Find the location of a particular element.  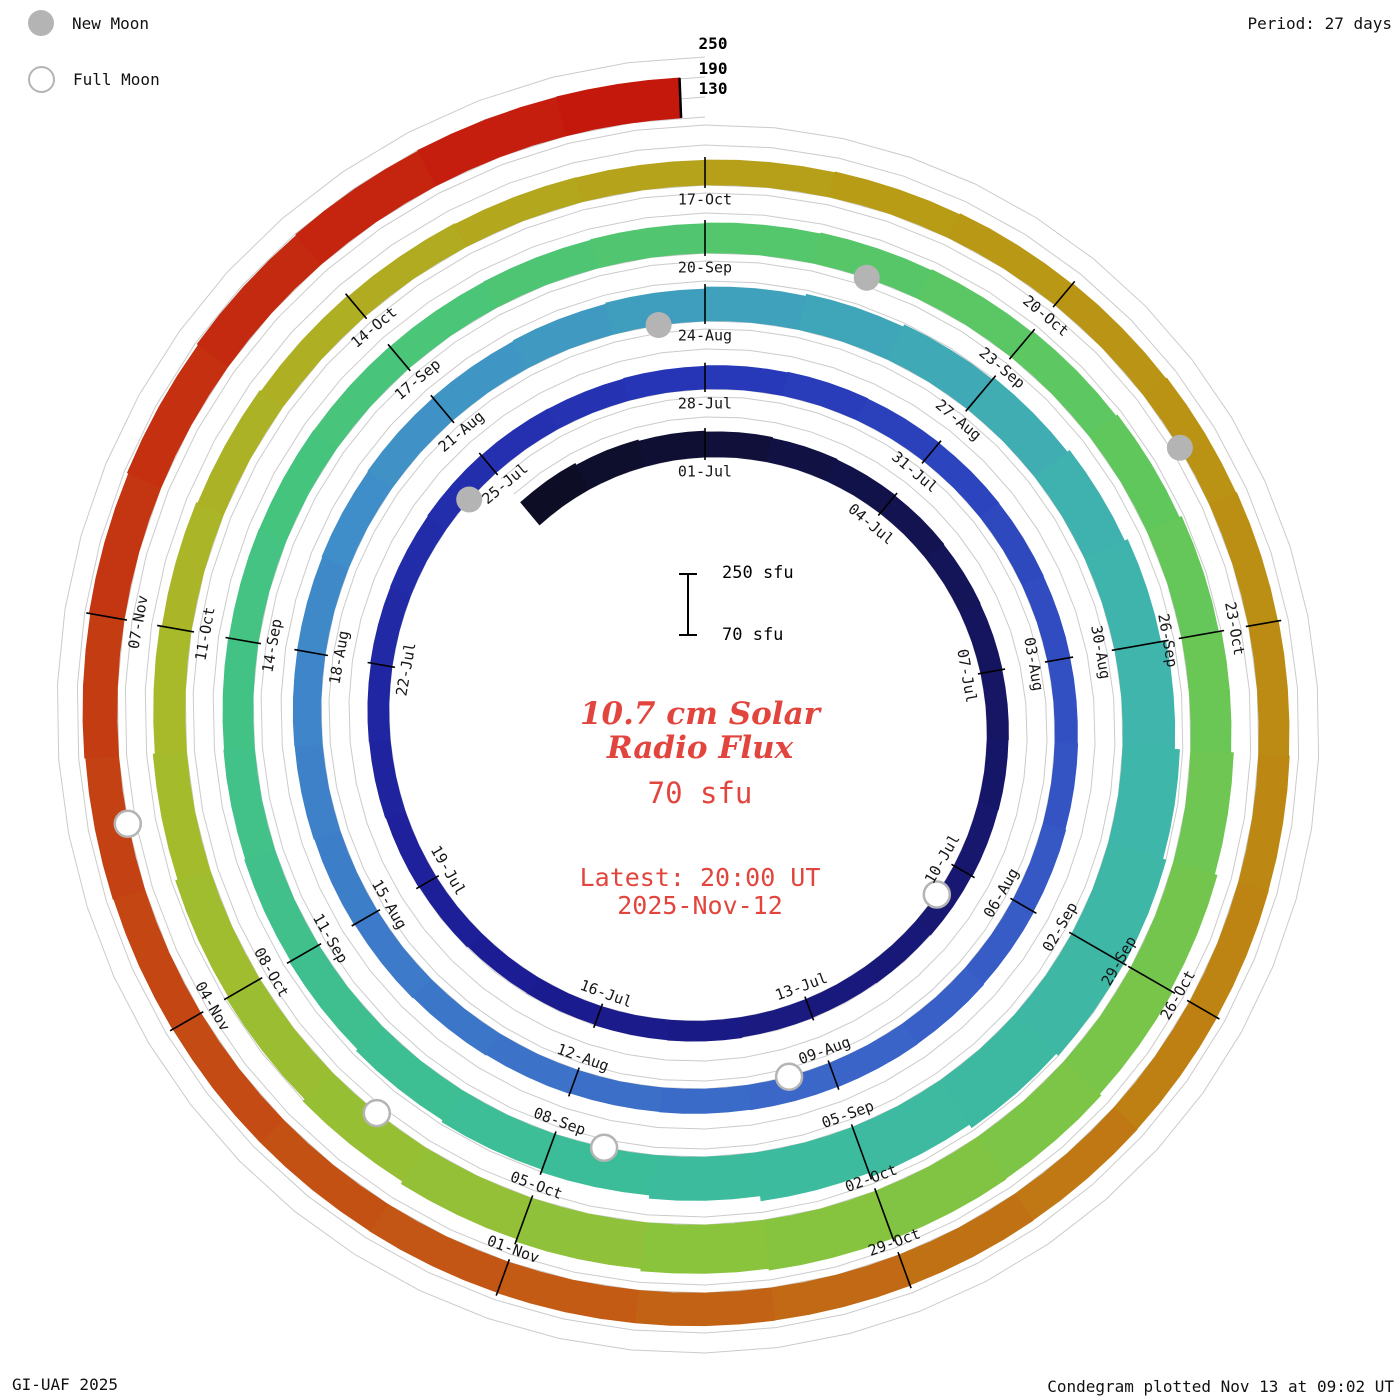

current-flux-value: 70 sfu is located at coordinates (700, 793).